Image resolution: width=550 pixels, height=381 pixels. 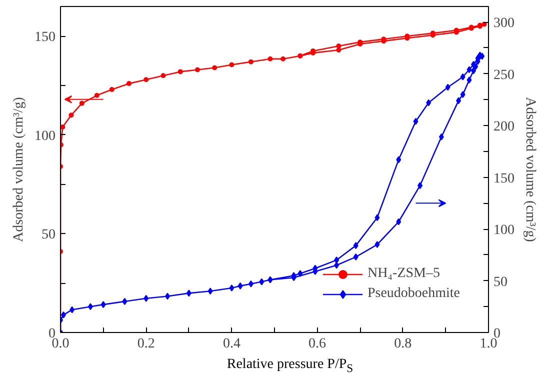 What do you see at coordinates (146, 344) in the screenshot?
I see `x-tick-label: 0.2` at bounding box center [146, 344].